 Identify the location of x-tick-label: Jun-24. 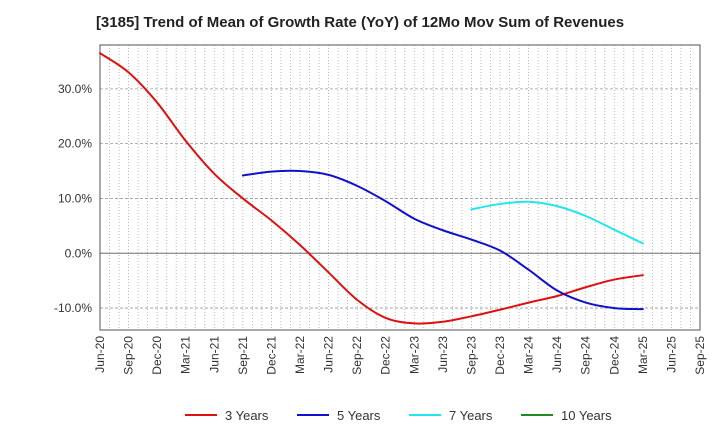
(557, 354).